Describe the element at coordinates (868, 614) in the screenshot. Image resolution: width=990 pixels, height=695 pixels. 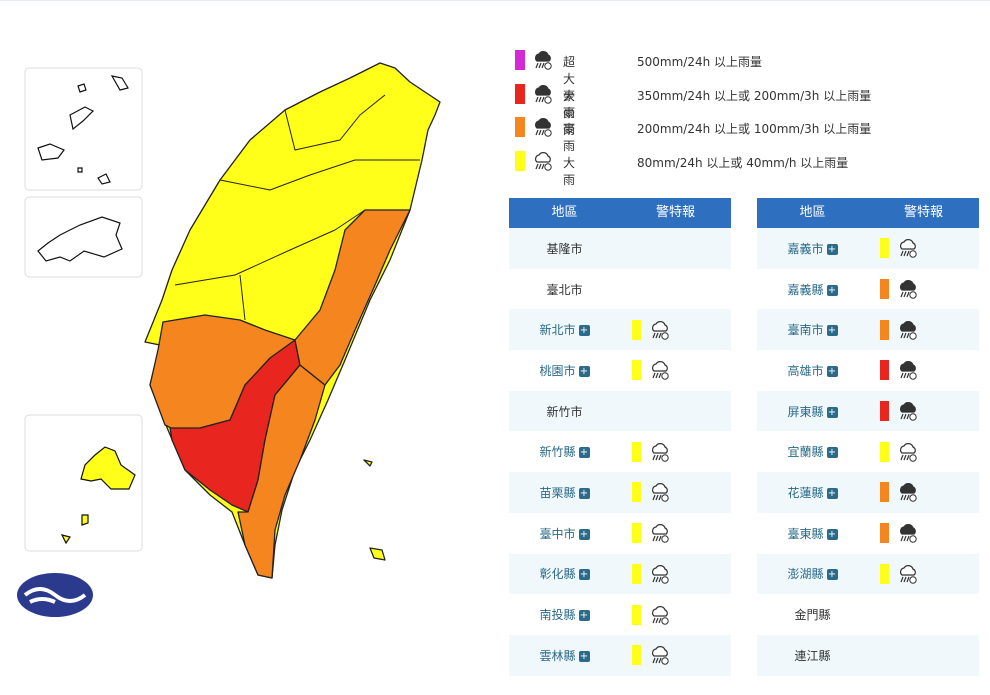
I see `table-row: 金門縣` at that location.